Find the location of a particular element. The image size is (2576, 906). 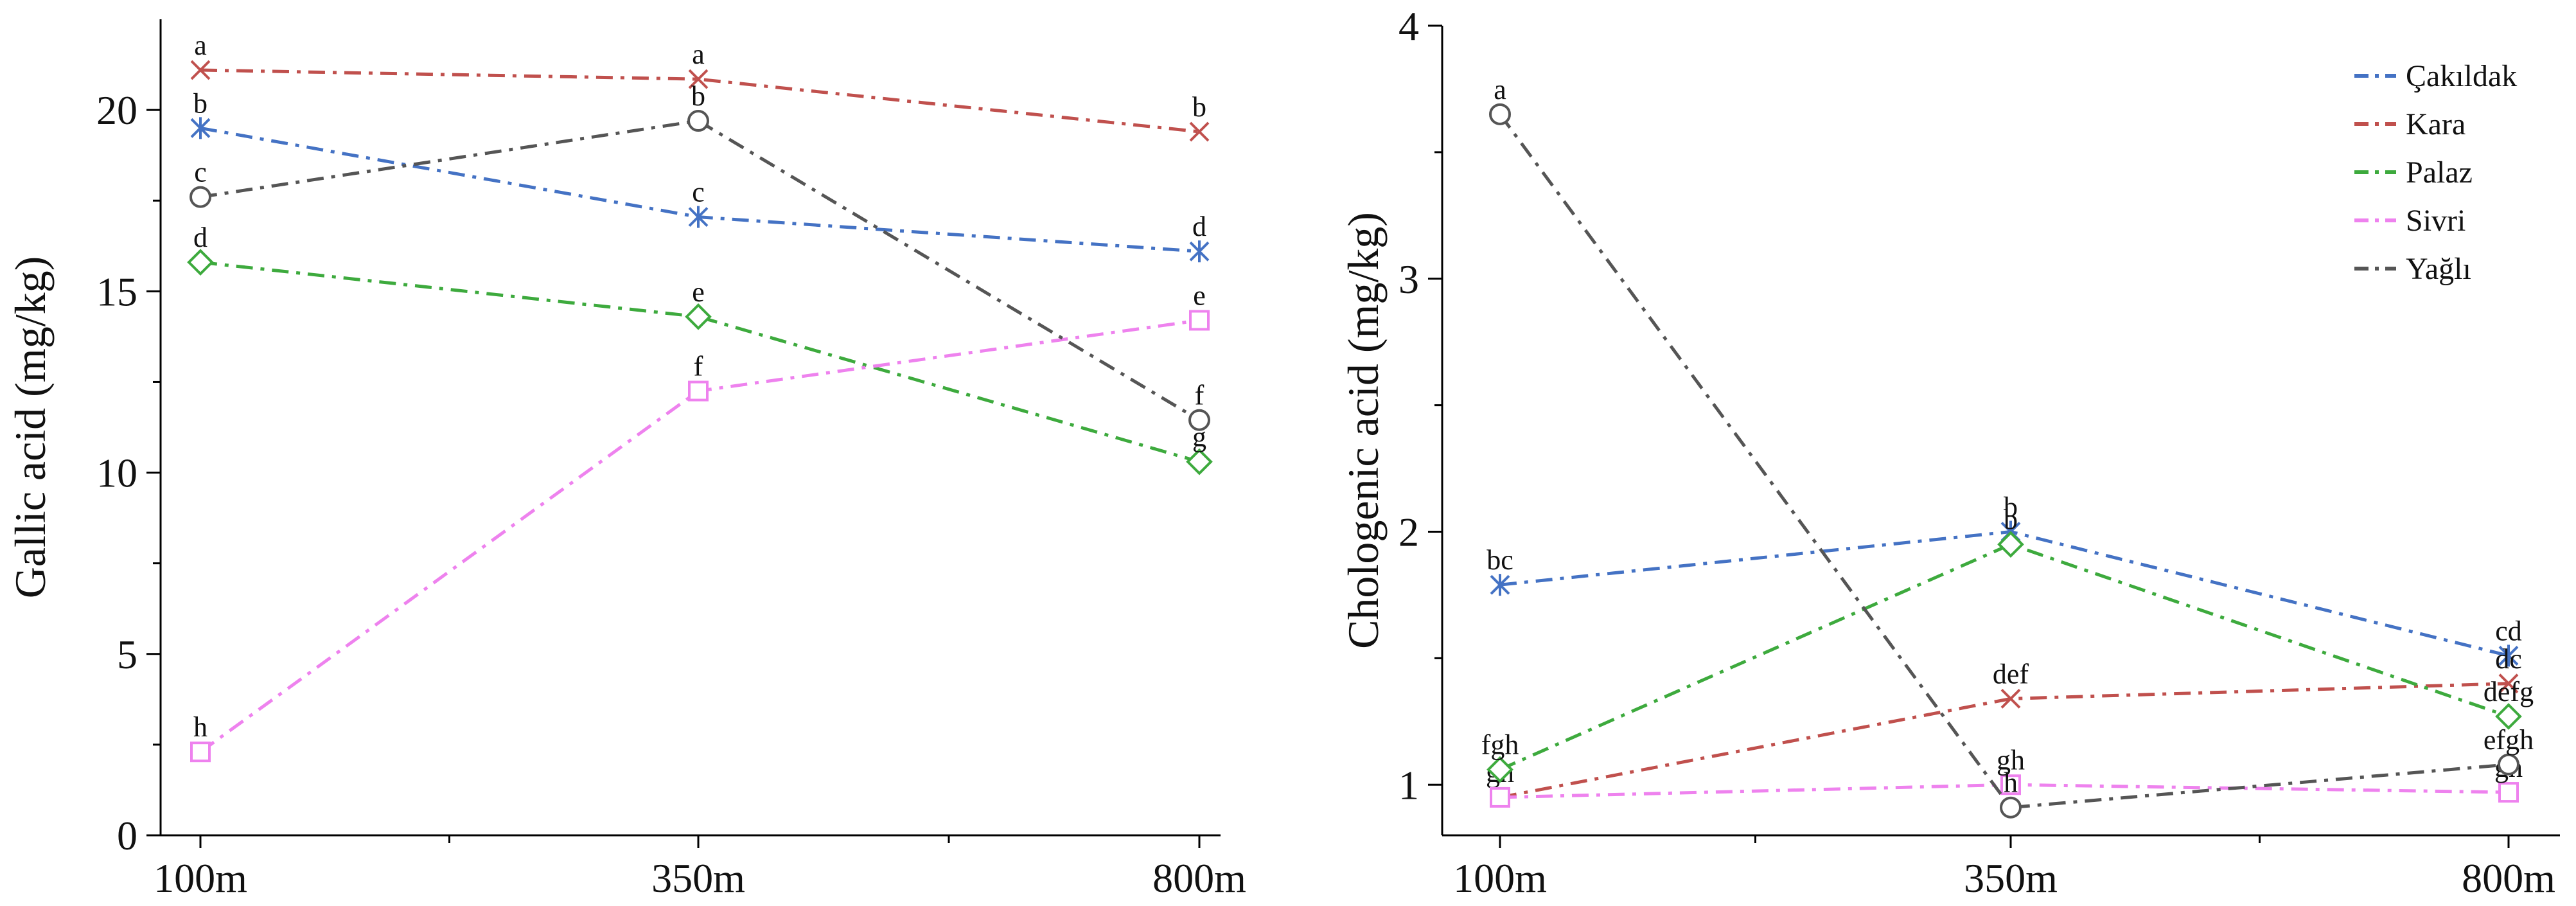

significance-letter: dc is located at coordinates (2508, 659).